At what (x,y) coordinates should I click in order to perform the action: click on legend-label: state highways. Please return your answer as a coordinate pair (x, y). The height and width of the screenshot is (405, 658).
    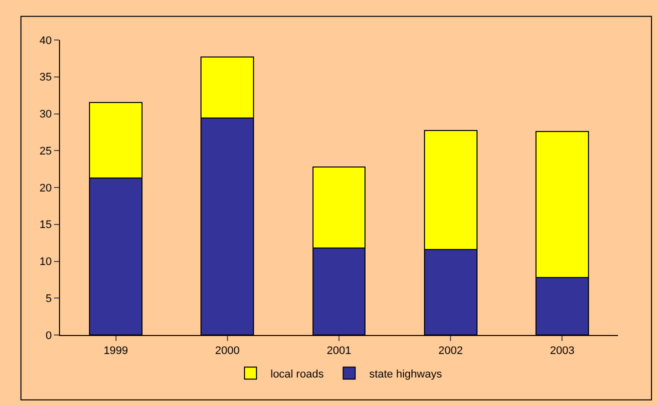
    Looking at the image, I should click on (405, 374).